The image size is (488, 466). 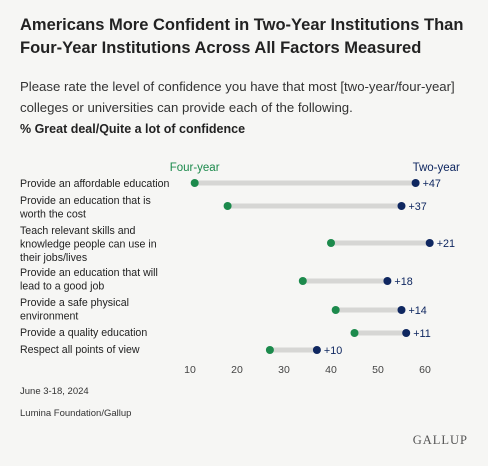 What do you see at coordinates (436, 168) in the screenshot?
I see `legend-two-year: Two-year` at bounding box center [436, 168].